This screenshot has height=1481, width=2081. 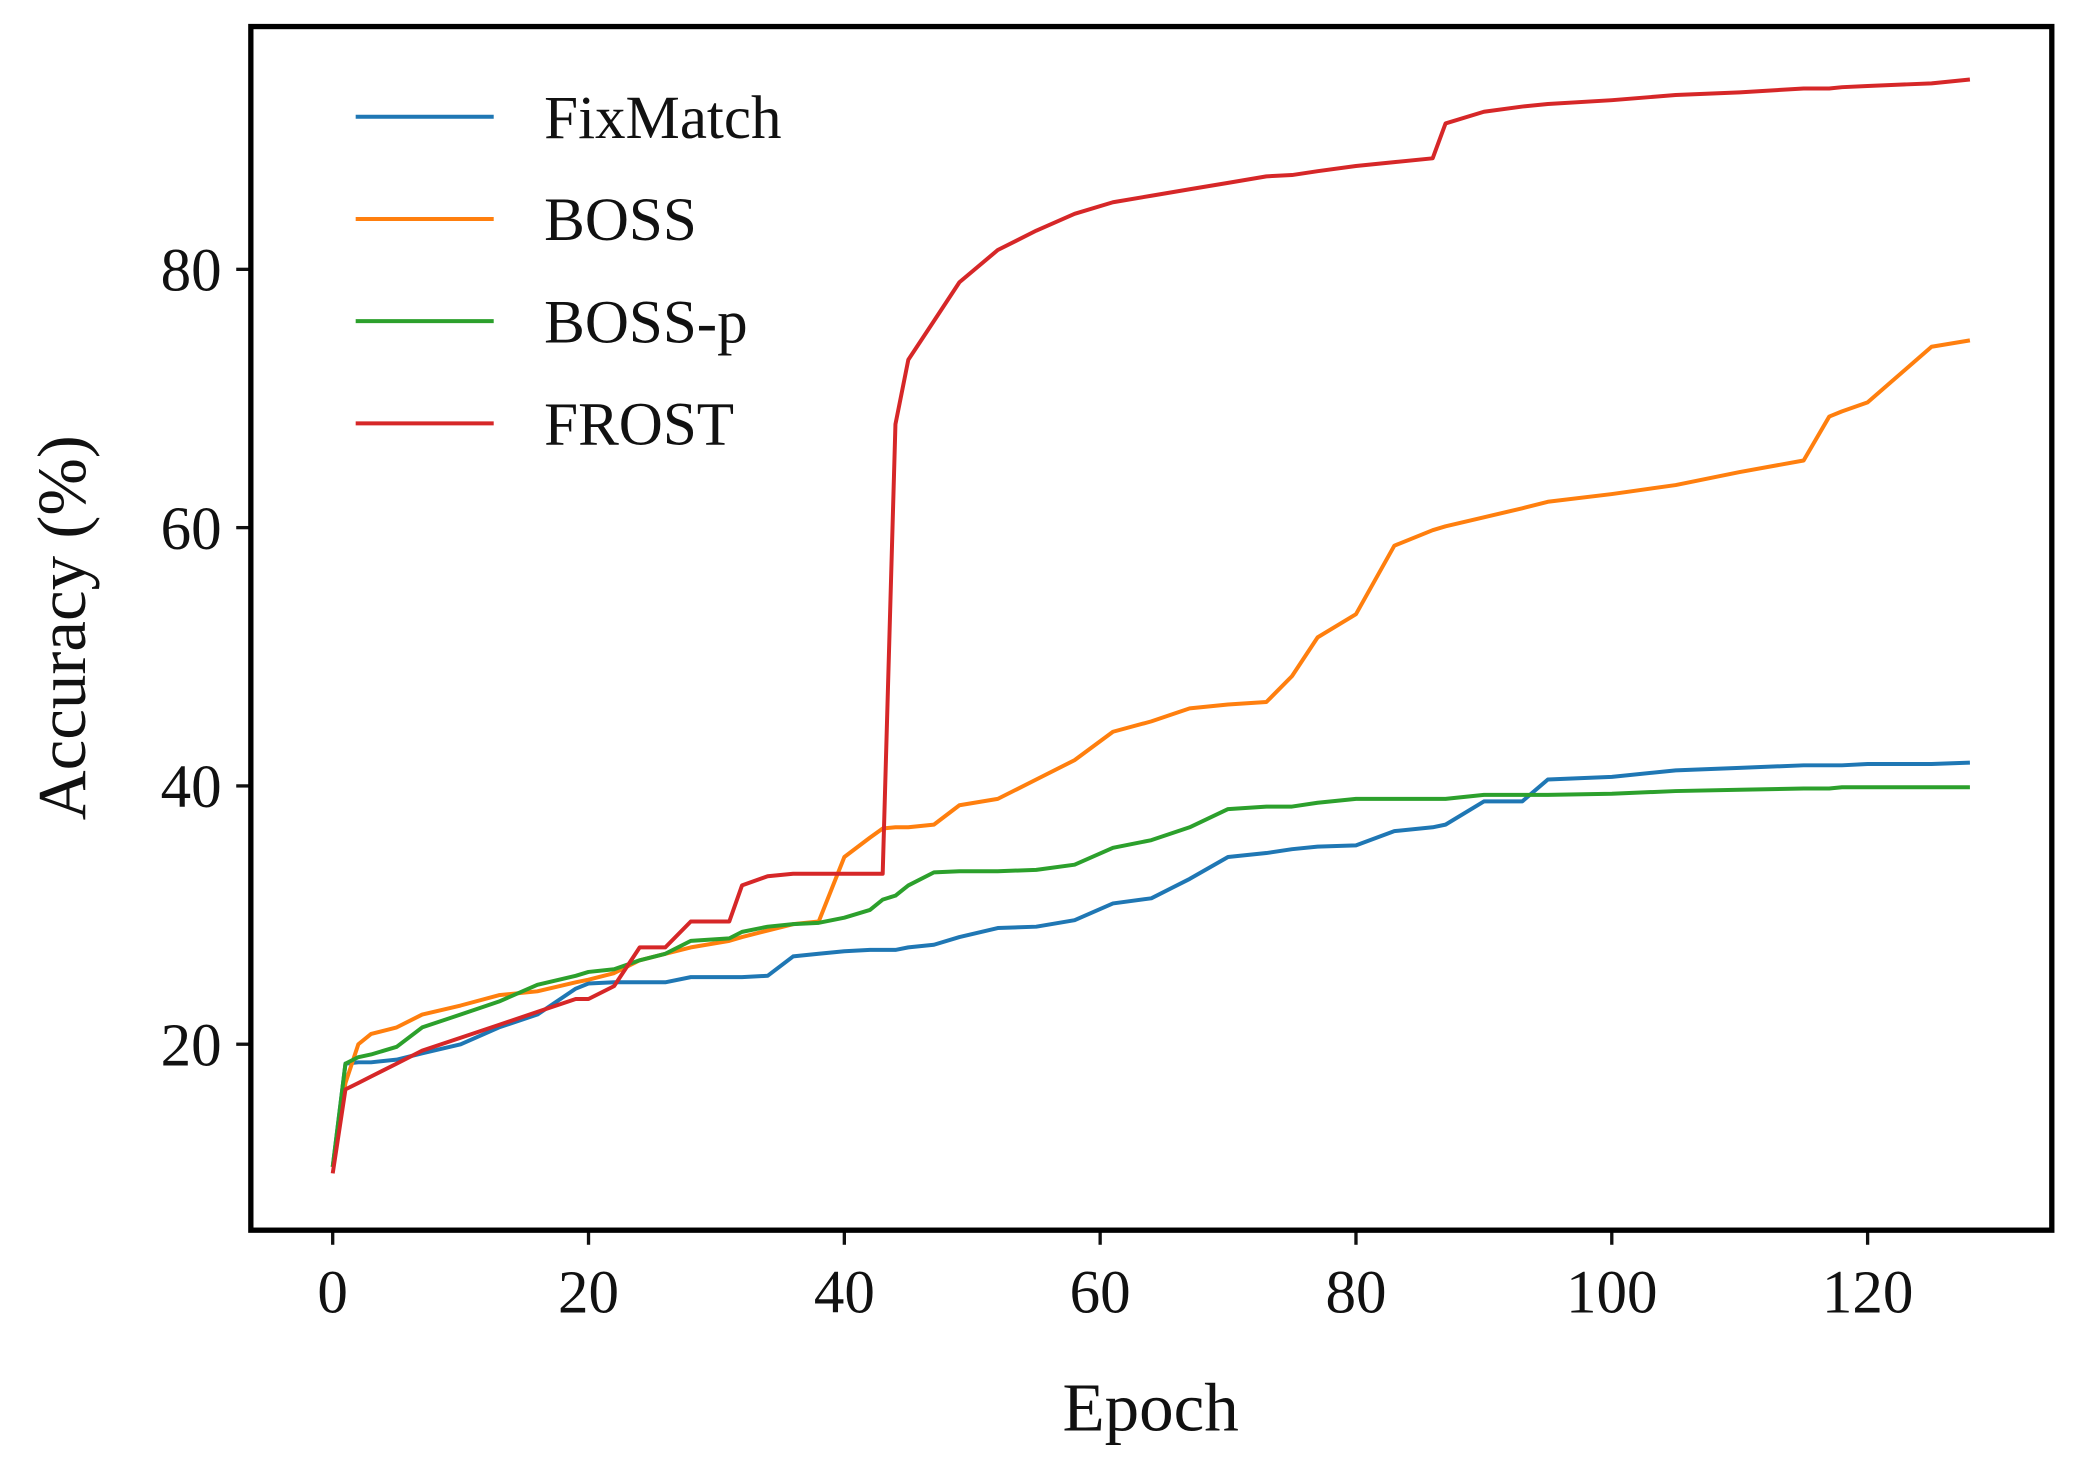 I want to click on x-tick-label: 80, so click(x=1355, y=1292).